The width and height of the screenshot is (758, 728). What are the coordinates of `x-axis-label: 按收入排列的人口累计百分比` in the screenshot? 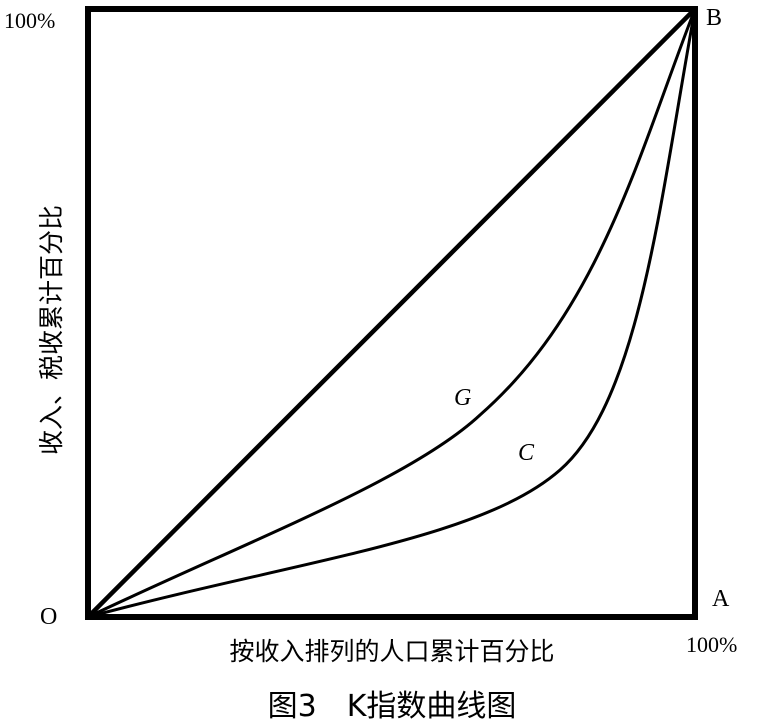 It's located at (391, 651).